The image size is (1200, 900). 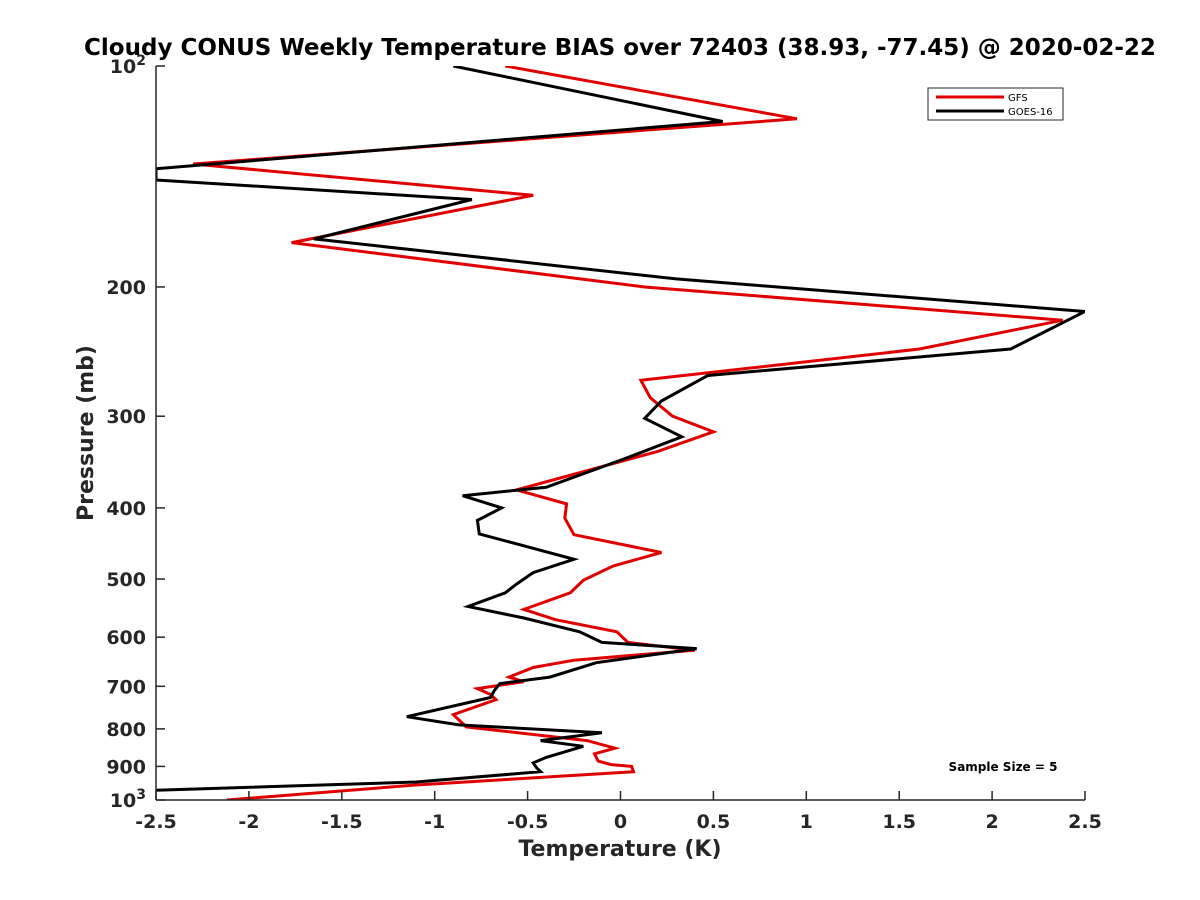 I want to click on y-tick-label: 200, so click(x=126, y=288).